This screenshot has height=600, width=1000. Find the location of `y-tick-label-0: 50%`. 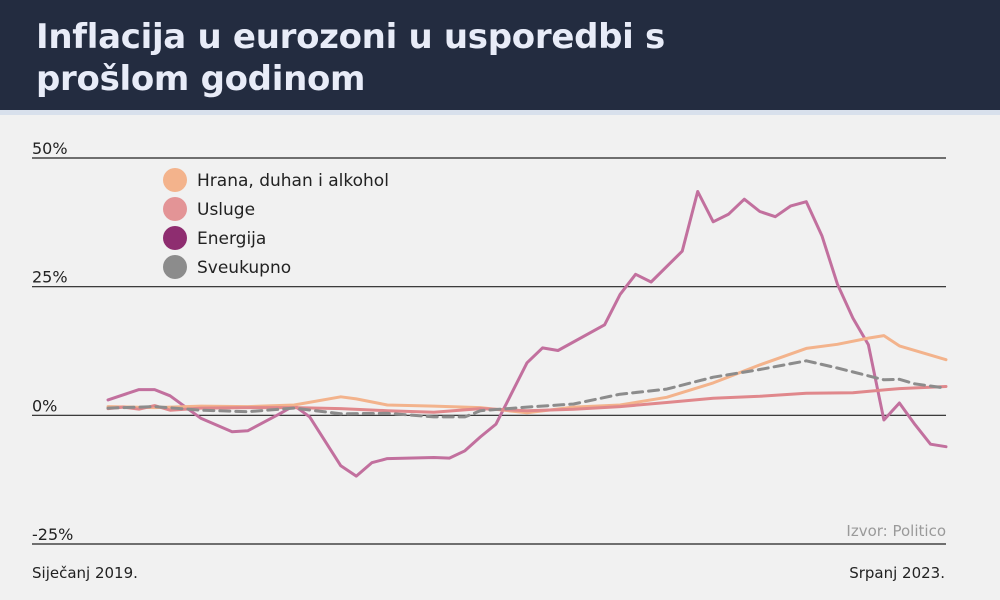

y-tick-label-0: 50% is located at coordinates (50, 148).